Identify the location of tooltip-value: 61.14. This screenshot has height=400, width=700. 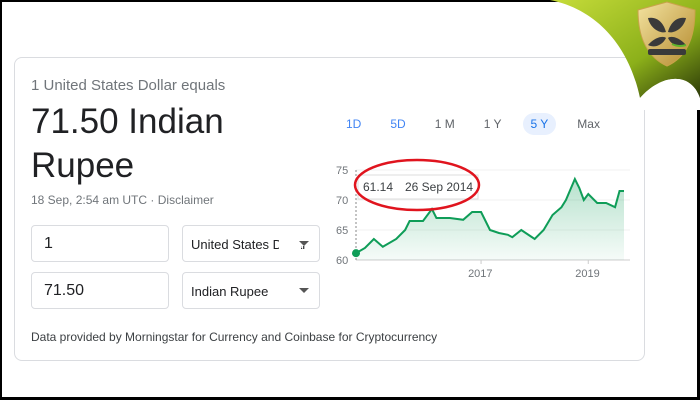
(378, 187).